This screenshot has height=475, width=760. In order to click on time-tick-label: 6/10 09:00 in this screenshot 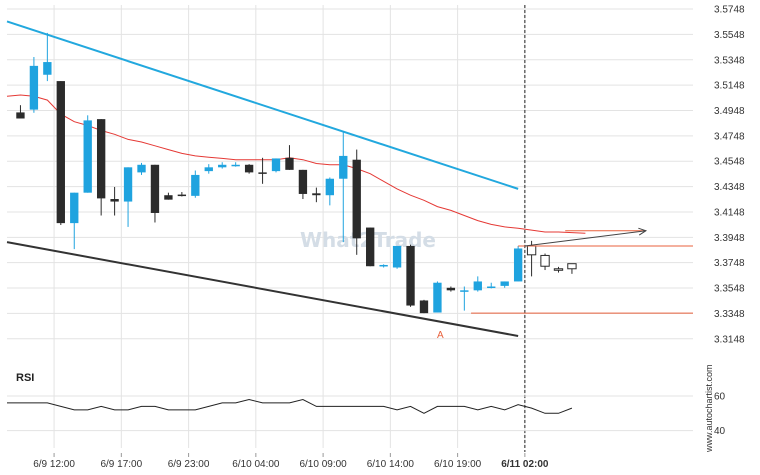, I will do `click(323, 464)`.